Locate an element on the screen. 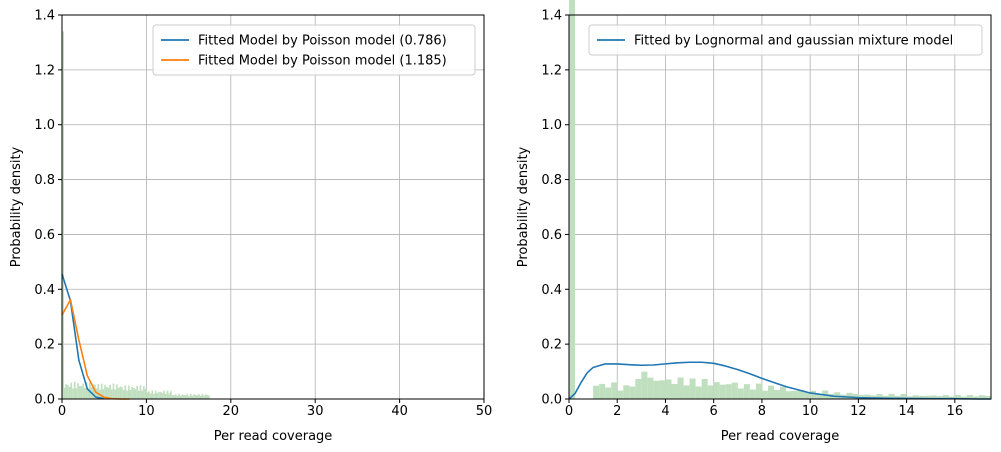 This screenshot has height=452, width=1001. x-axis-label: Per read coverage is located at coordinates (780, 436).